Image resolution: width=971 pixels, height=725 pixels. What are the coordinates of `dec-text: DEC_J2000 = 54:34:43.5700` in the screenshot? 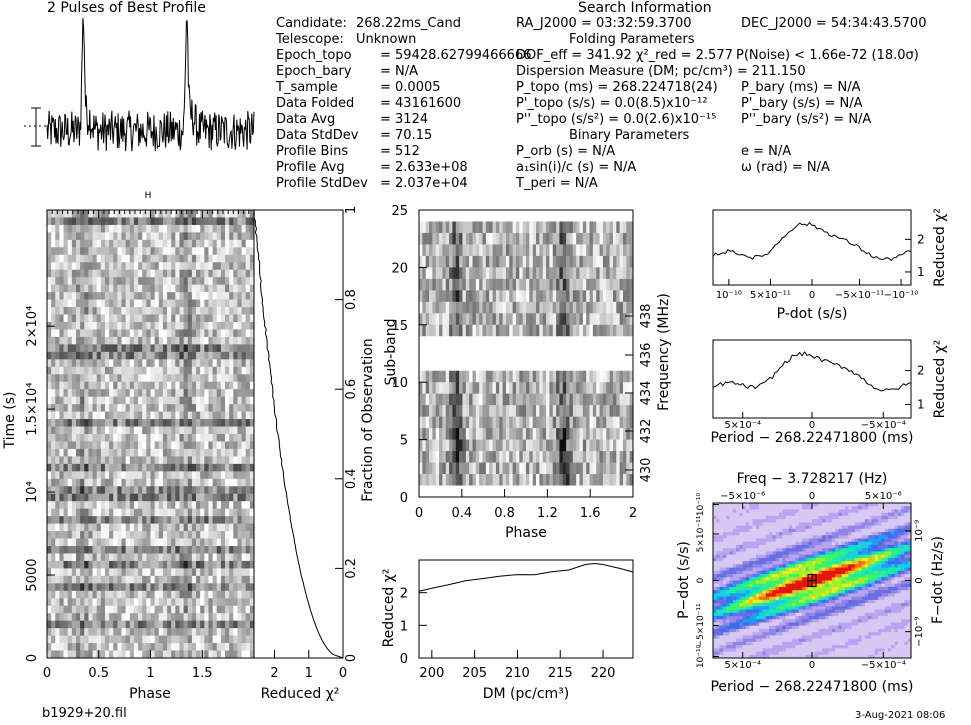 It's located at (834, 23).